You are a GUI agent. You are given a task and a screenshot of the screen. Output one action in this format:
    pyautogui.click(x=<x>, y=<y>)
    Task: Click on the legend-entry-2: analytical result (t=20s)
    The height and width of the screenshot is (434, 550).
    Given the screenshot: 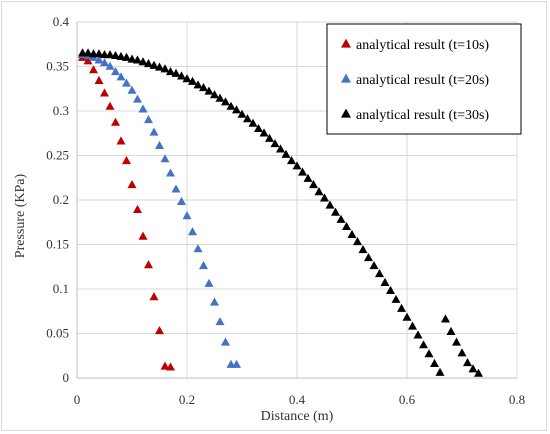 What is the action you would take?
    pyautogui.click(x=415, y=80)
    